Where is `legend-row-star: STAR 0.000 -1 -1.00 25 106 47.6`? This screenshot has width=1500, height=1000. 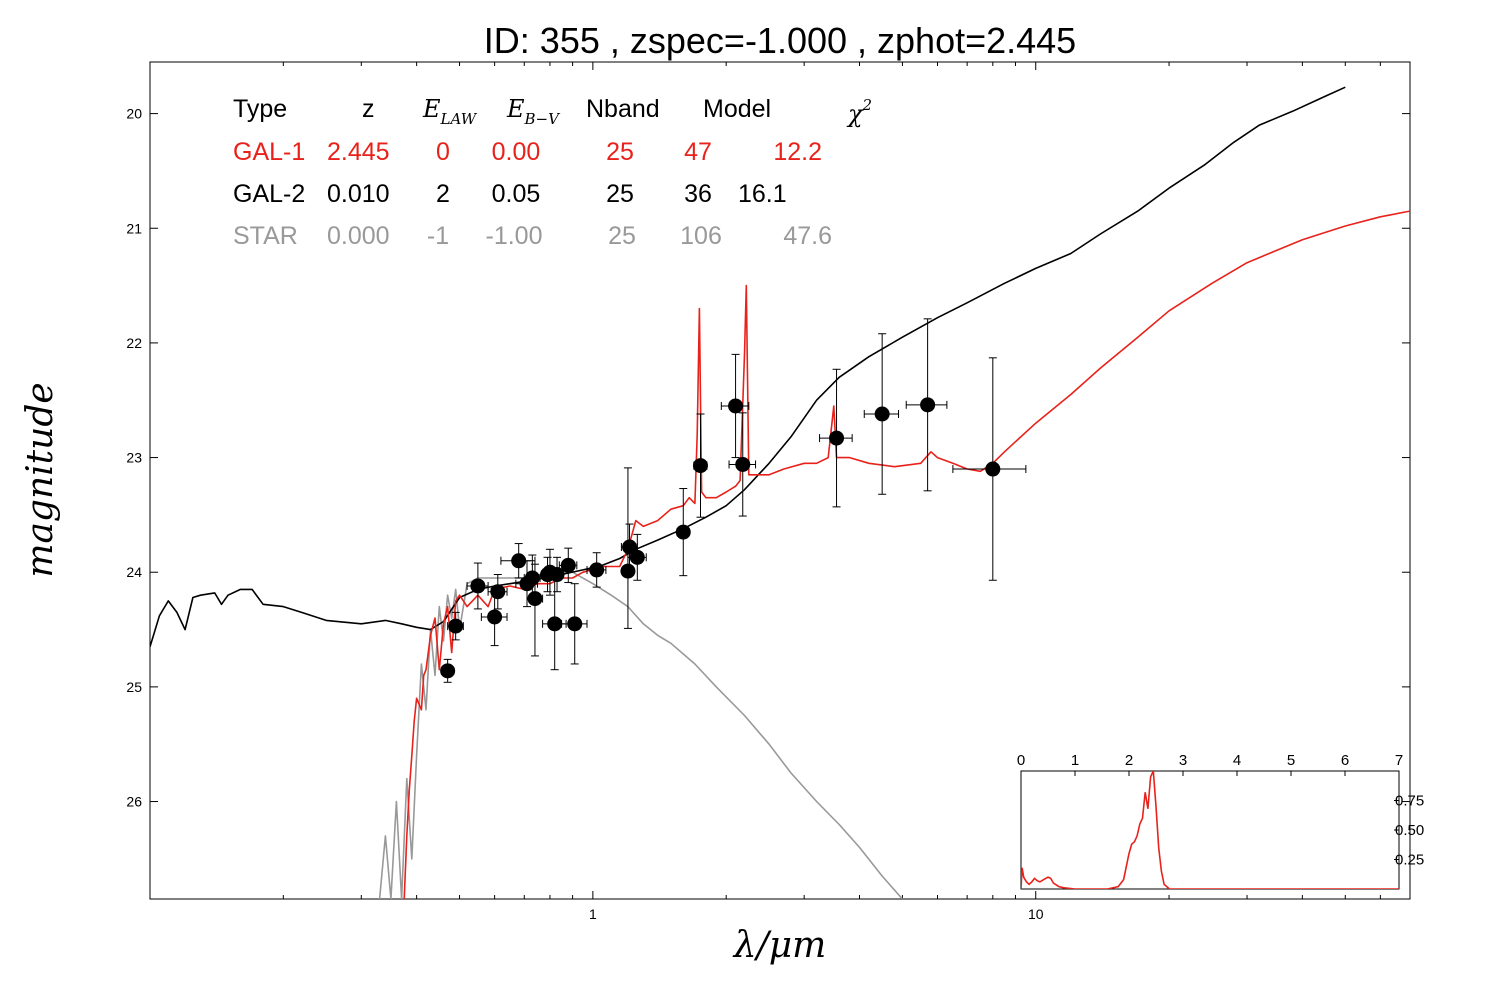 legend-row-star: STAR 0.000 -1 -1.00 25 106 47.6 is located at coordinates (532, 236).